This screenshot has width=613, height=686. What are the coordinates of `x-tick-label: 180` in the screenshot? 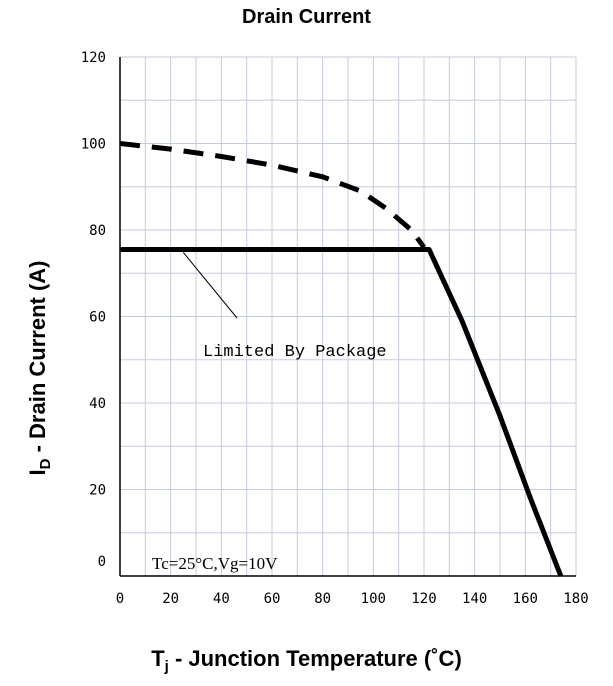 It's located at (575, 599).